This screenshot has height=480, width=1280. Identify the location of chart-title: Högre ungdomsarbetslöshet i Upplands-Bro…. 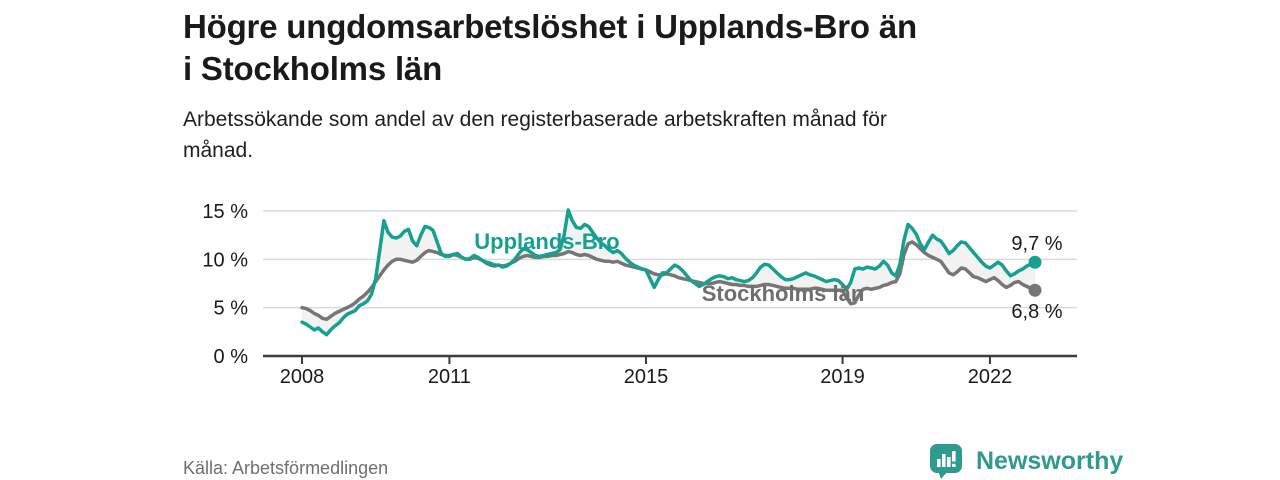
(673, 48).